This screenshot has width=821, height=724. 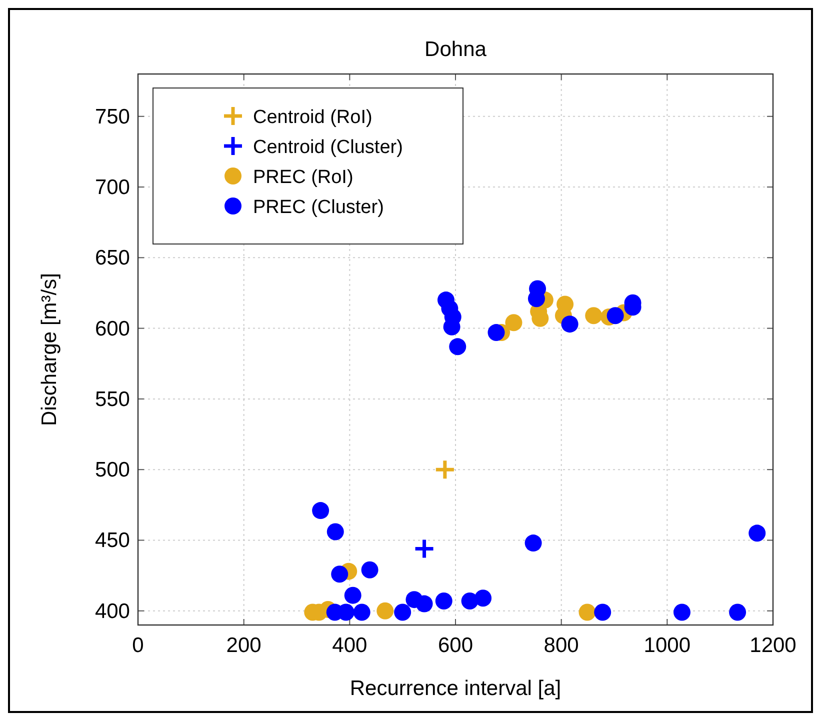 What do you see at coordinates (112, 611) in the screenshot?
I see `y-tick-label: 400` at bounding box center [112, 611].